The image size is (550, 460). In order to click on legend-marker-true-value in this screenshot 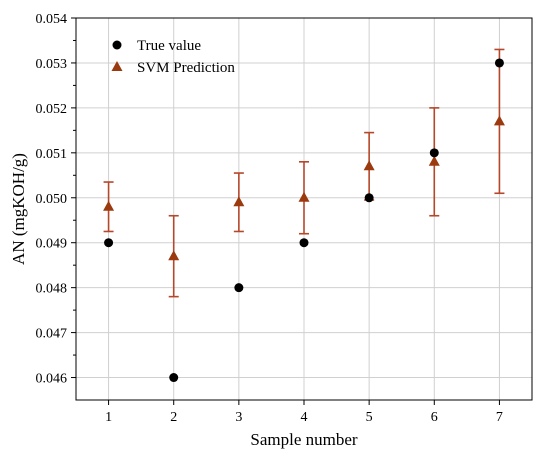, I will do `click(117, 45)`.